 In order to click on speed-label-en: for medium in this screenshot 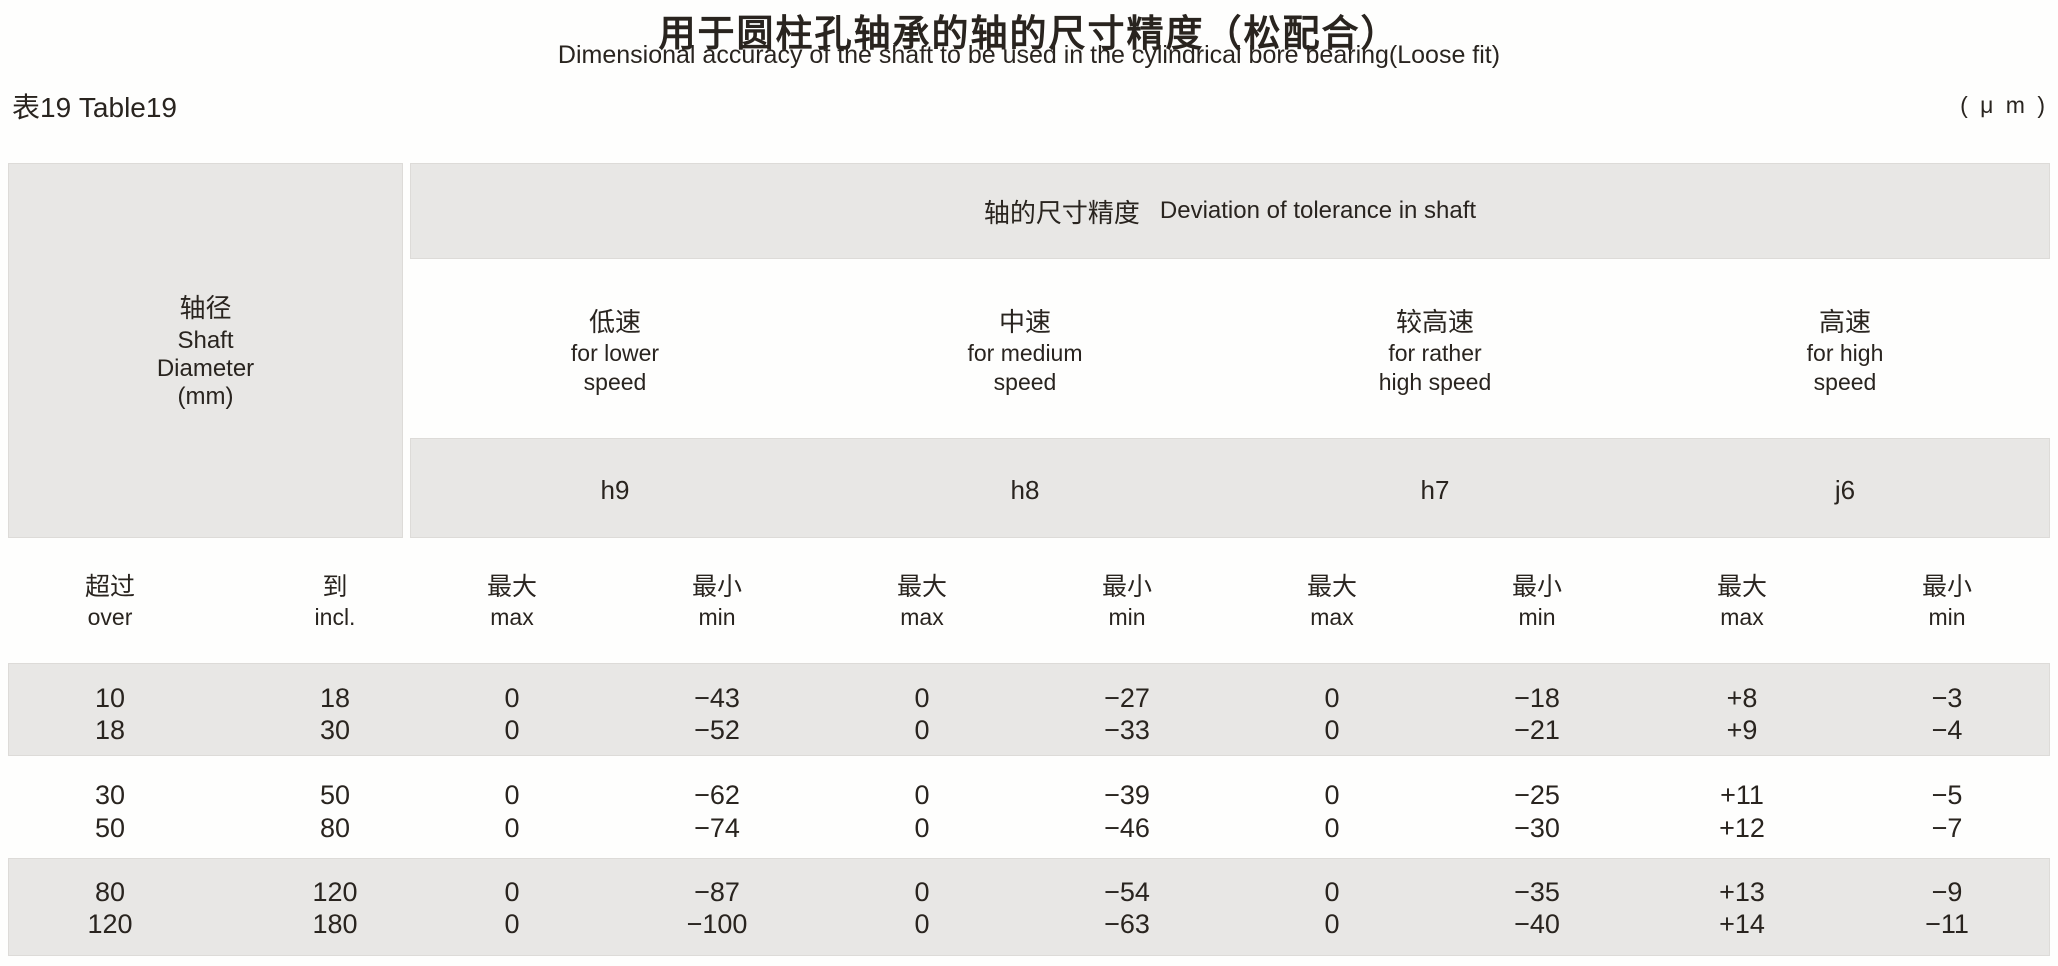, I will do `click(1025, 353)`.